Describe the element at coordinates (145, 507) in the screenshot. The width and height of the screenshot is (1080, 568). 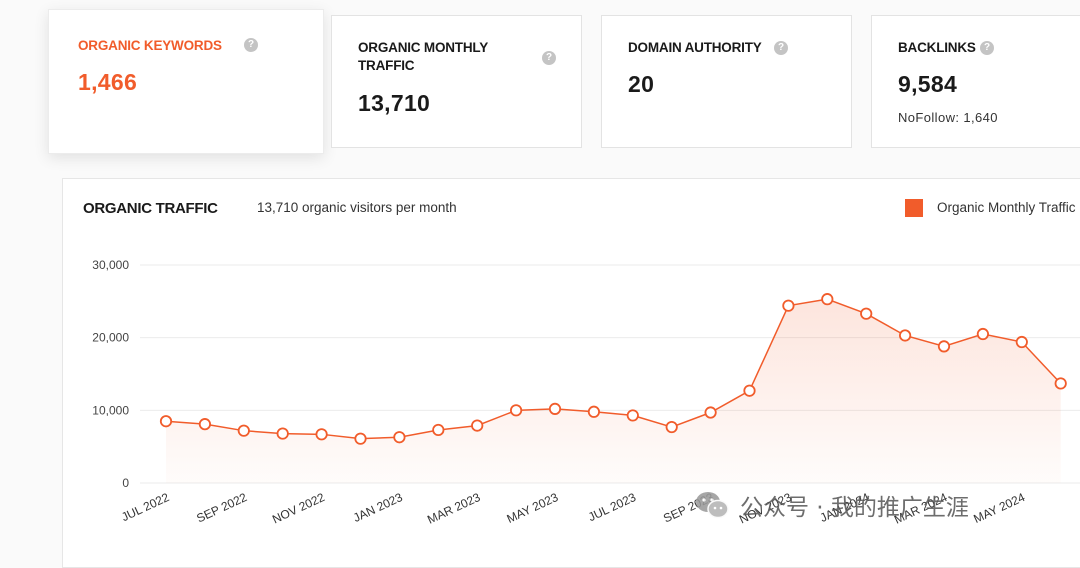
I see `x-tick-label: JUL 2022` at that location.